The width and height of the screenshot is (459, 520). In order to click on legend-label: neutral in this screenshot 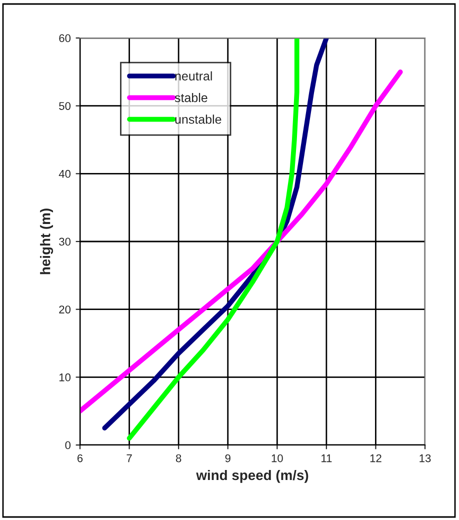, I will do `click(193, 75)`.